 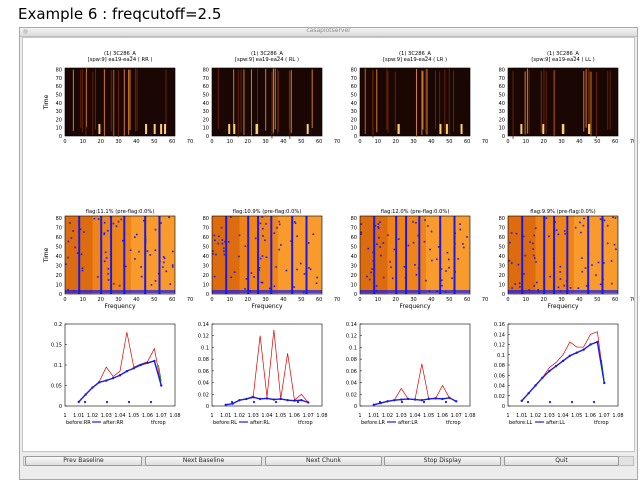 I want to click on stop-display-button: Stop Display, so click(x=442, y=461).